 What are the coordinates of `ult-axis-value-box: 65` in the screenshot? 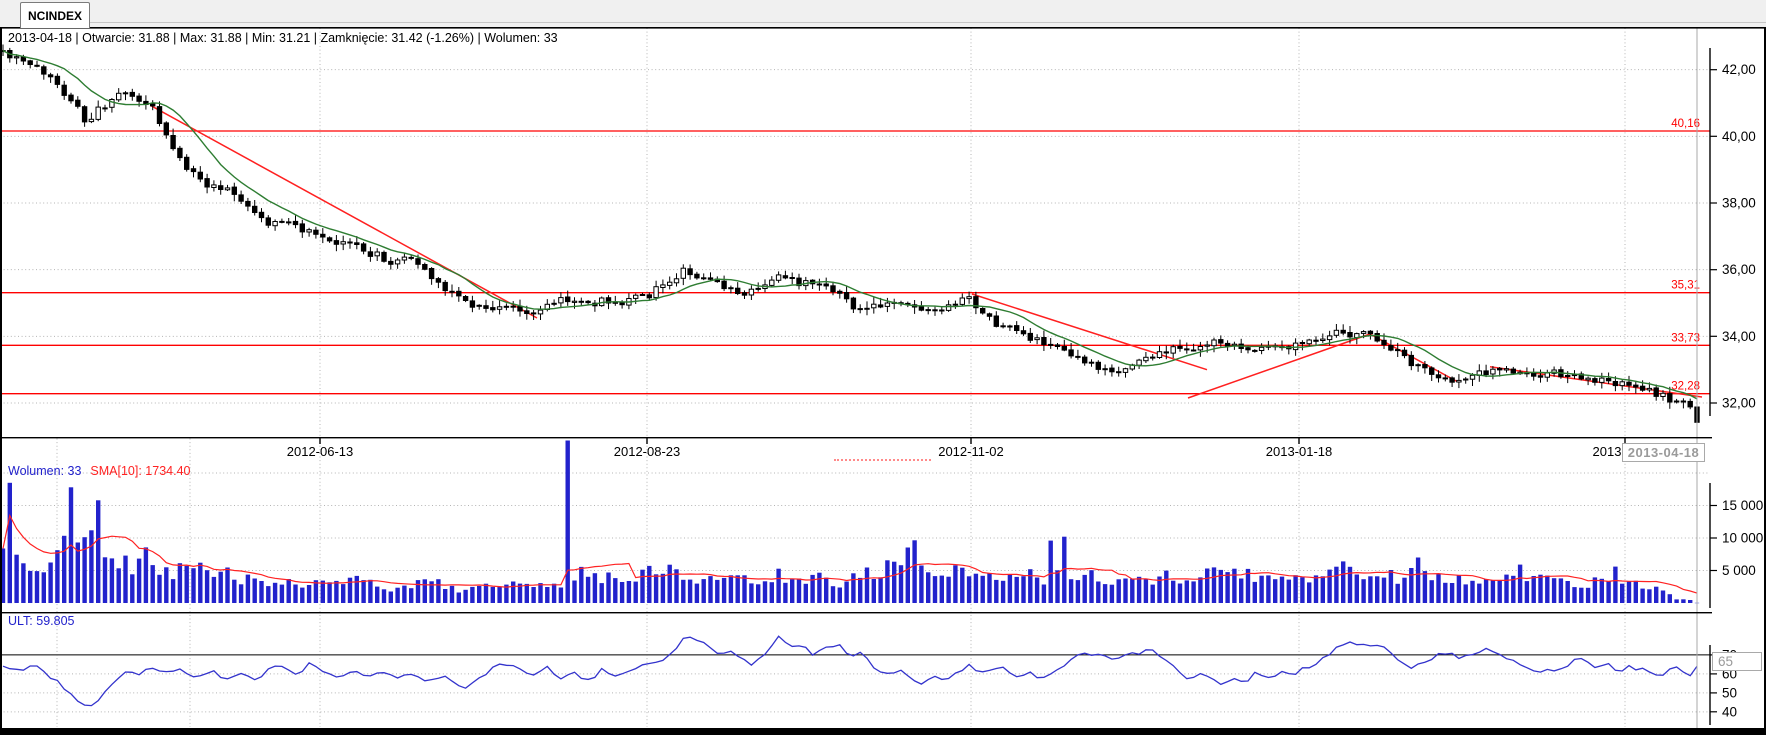 It's located at (1737, 661).